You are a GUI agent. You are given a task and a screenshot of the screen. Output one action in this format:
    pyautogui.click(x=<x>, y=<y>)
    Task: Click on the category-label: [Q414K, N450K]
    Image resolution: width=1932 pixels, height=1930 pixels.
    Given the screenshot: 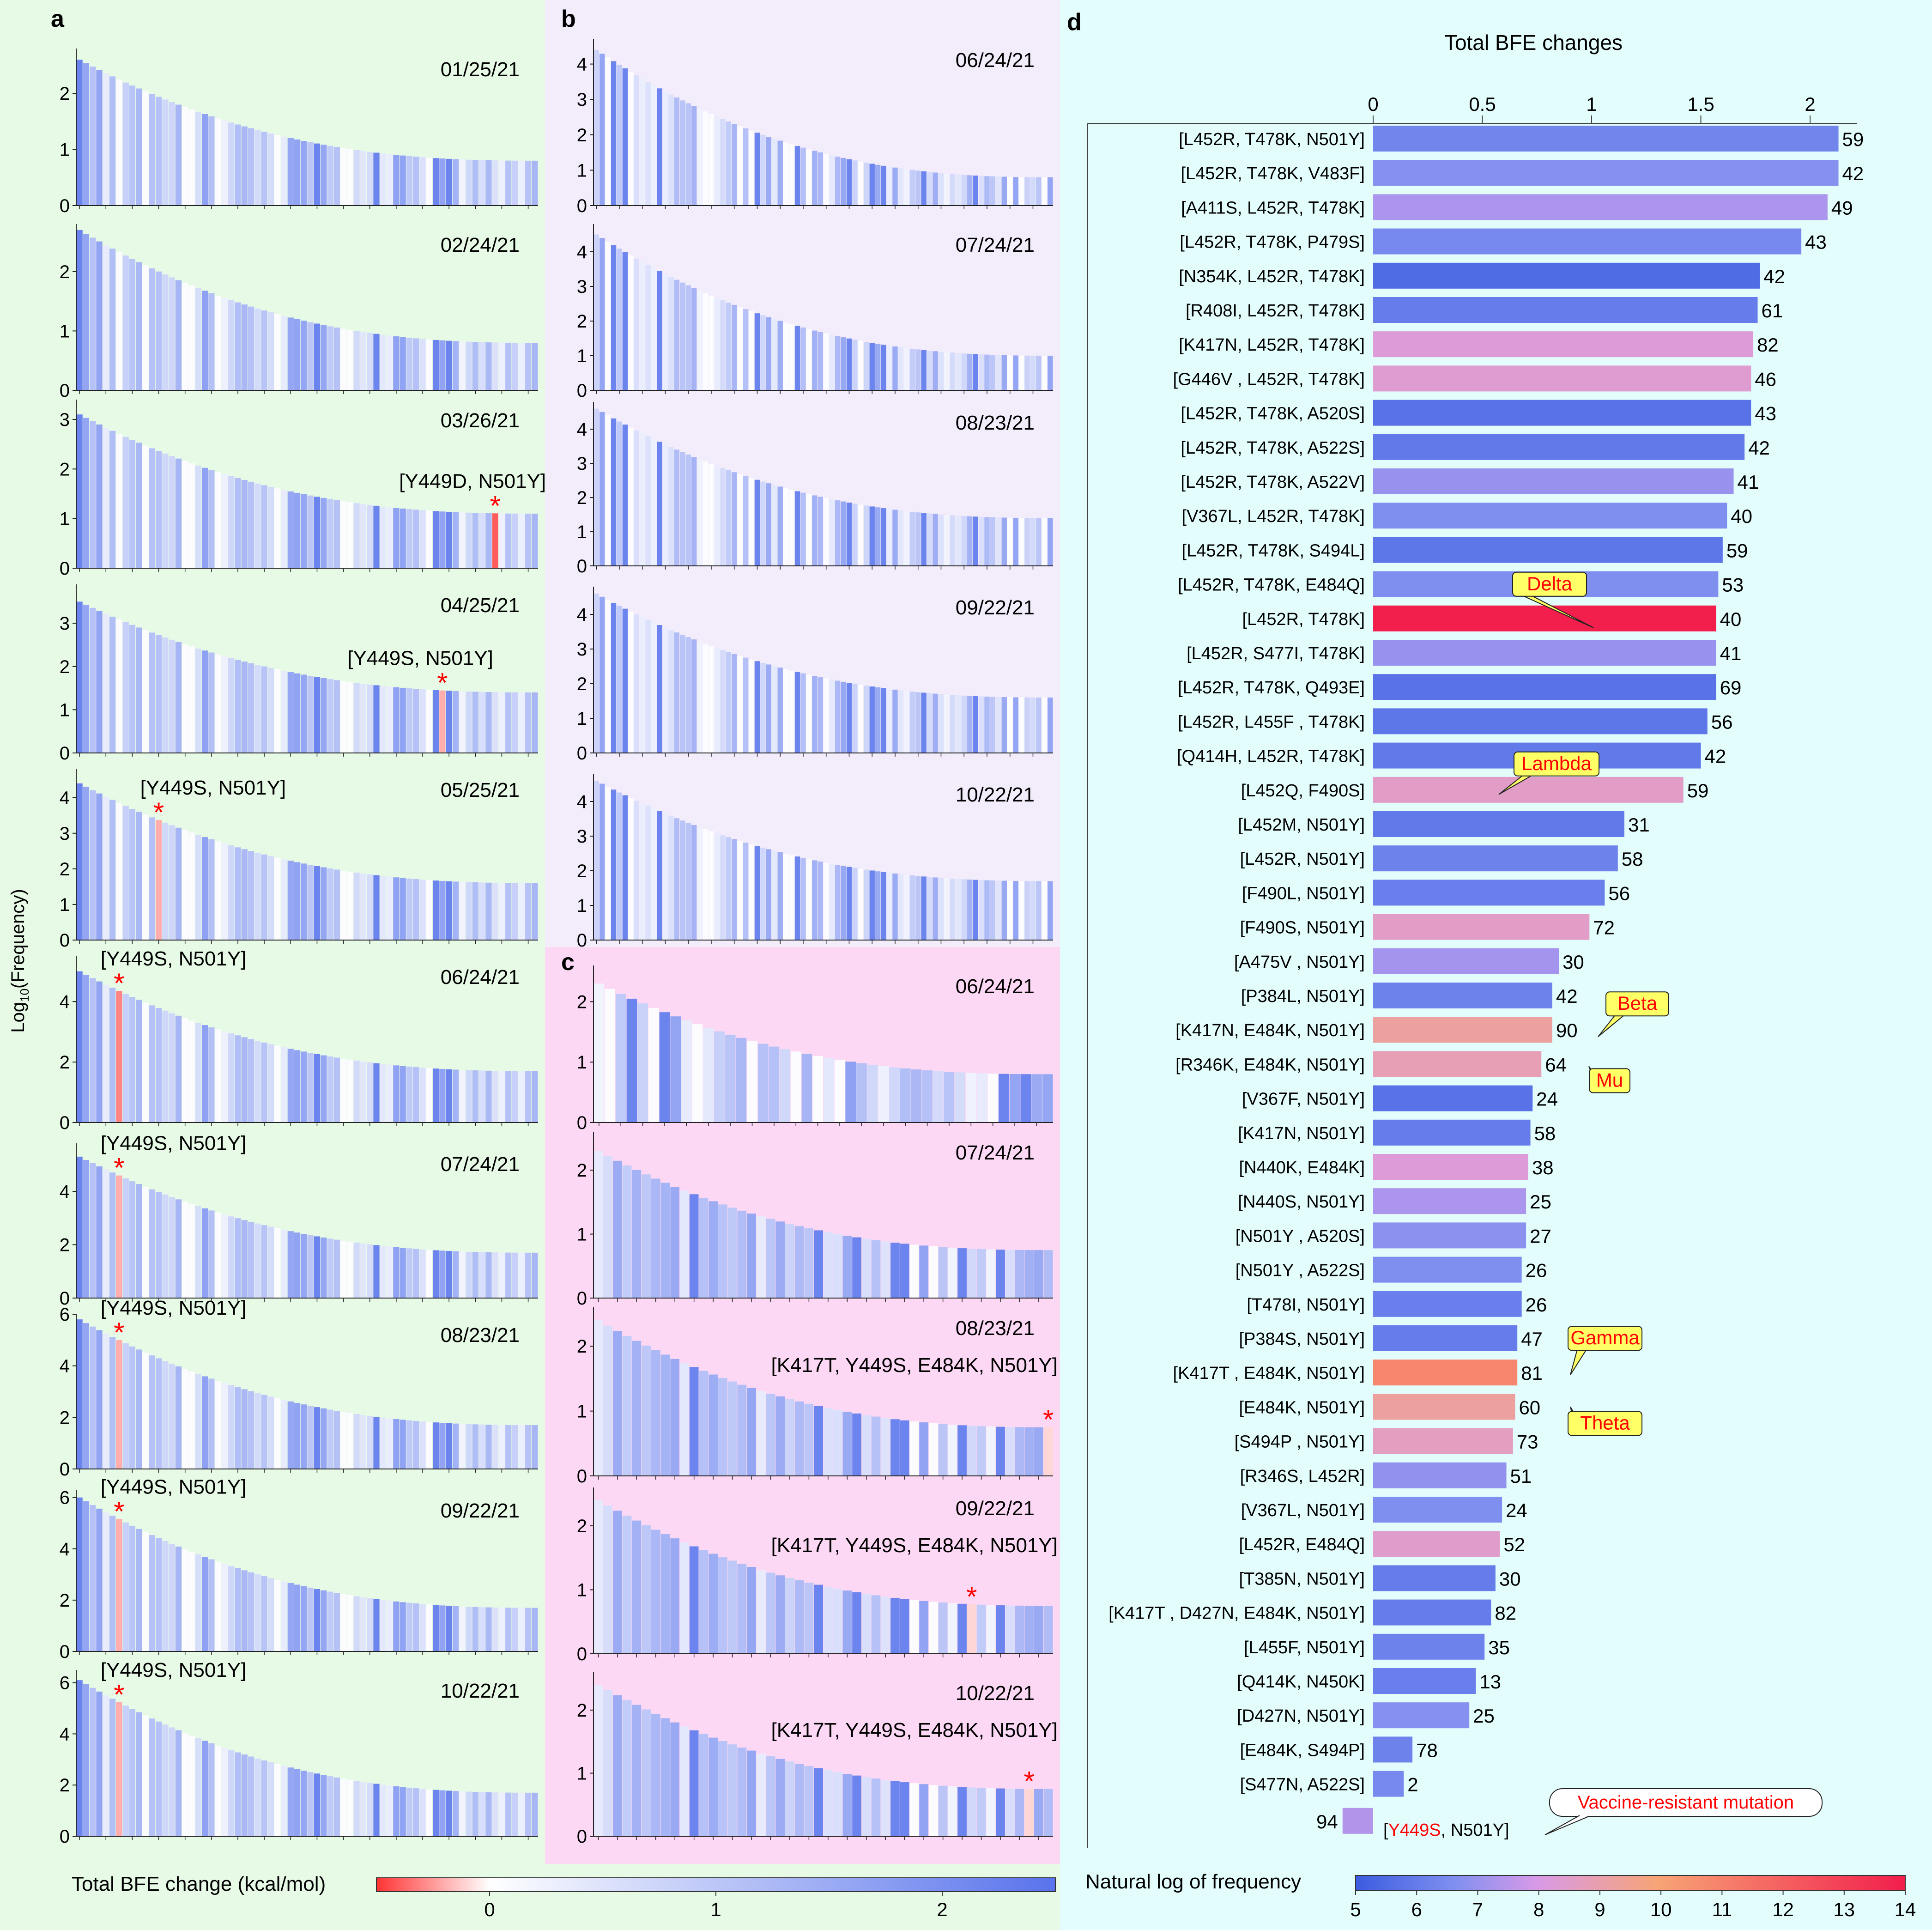 What is the action you would take?
    pyautogui.click(x=1301, y=1682)
    